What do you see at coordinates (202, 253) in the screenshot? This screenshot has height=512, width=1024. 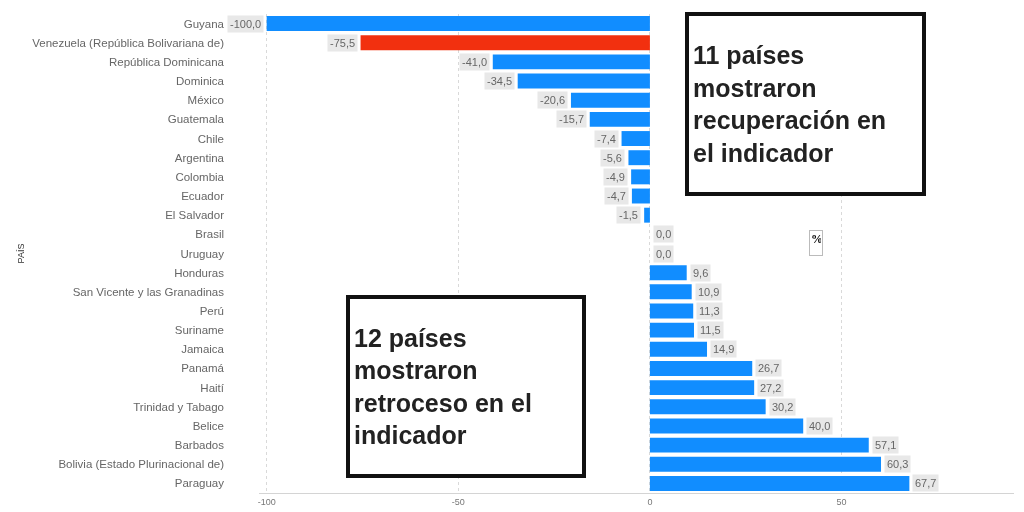 I see `y-tick-label: Uruguay` at bounding box center [202, 253].